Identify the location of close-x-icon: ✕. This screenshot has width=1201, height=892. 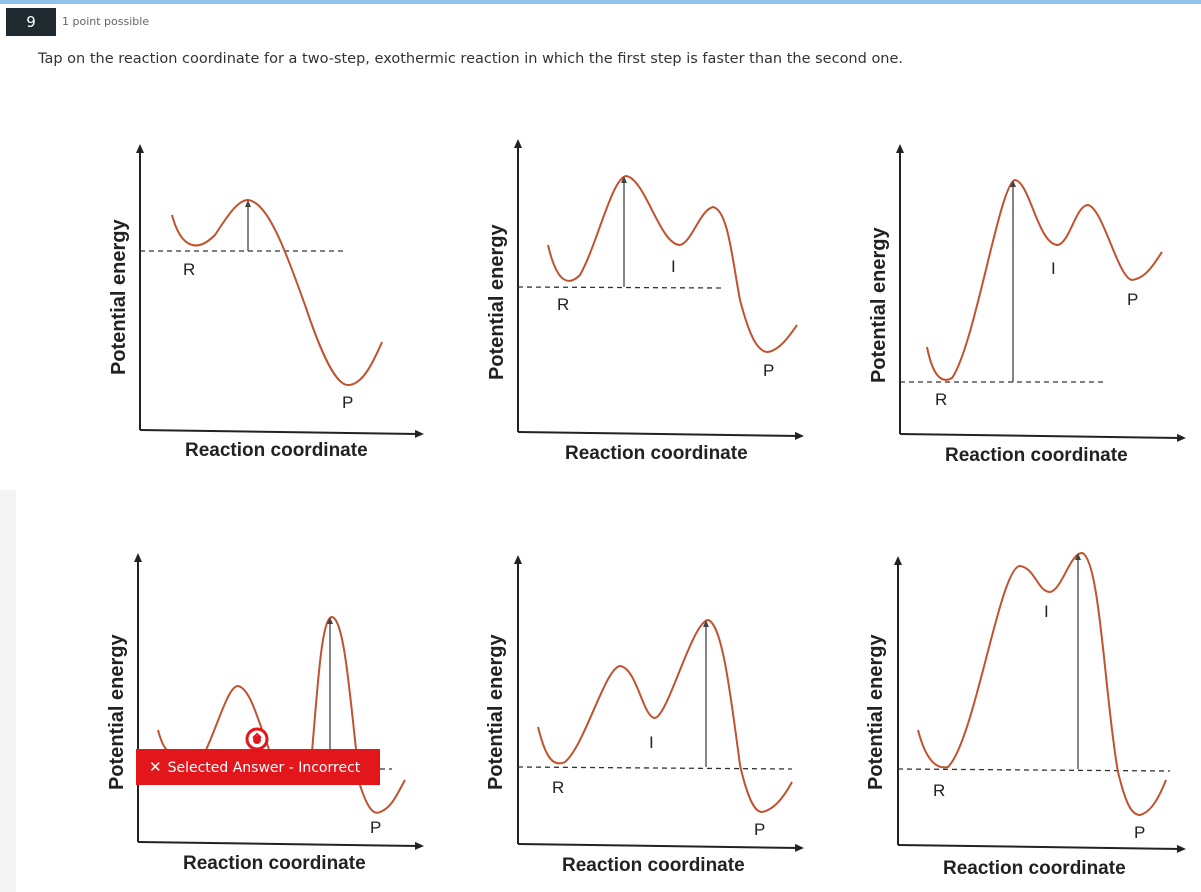
(155, 767).